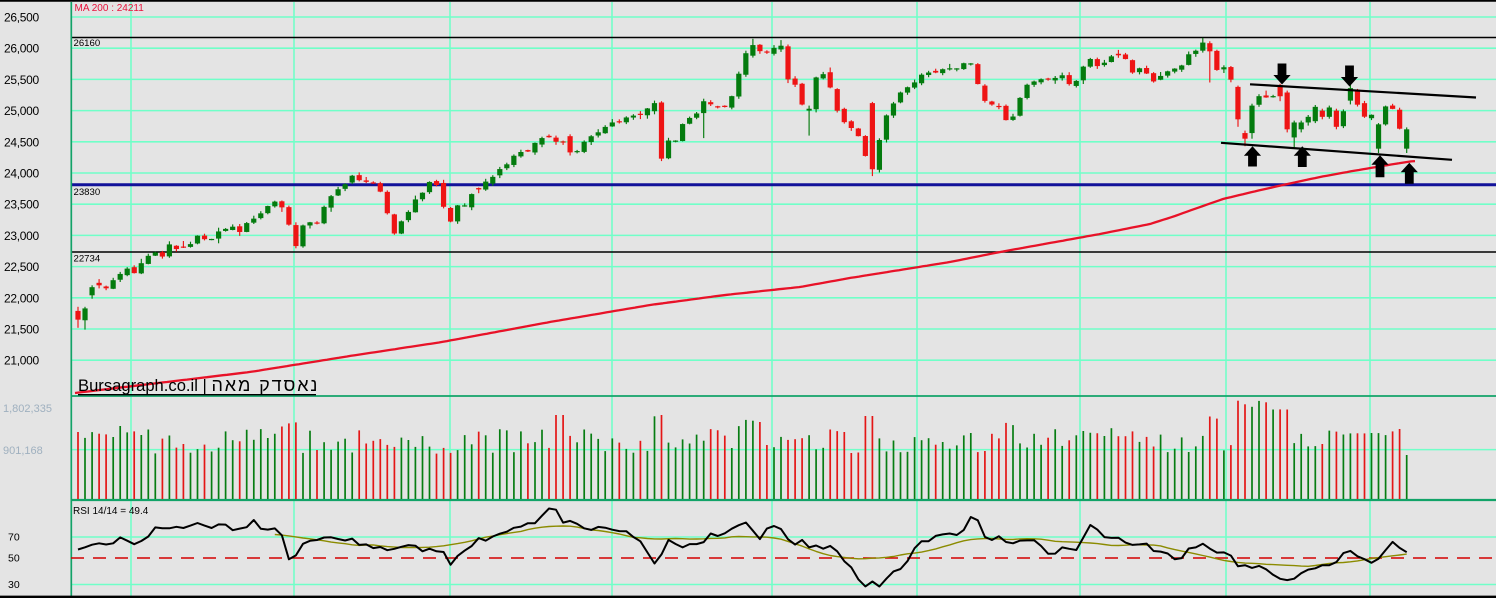  I want to click on svg-text: Bursagraph.co.il | נאסדק מאה, so click(198, 385).